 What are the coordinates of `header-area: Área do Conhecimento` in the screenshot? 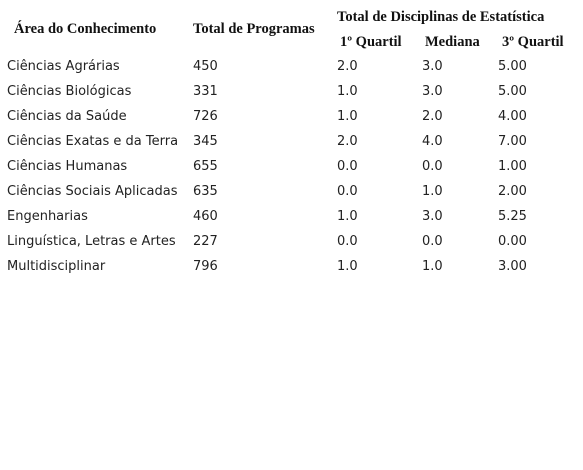 It's located at (85, 29).